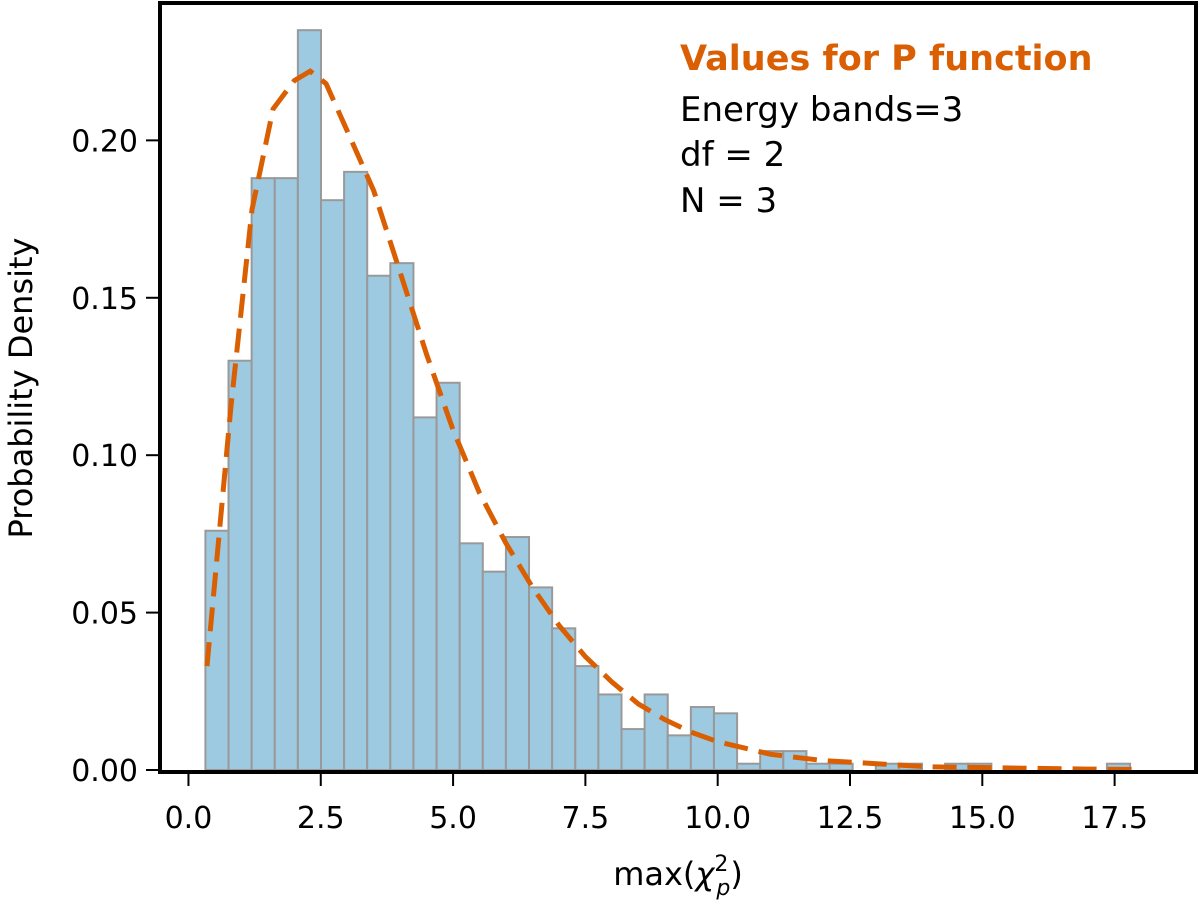 Image resolution: width=1200 pixels, height=904 pixels. What do you see at coordinates (453, 818) in the screenshot?
I see `x-tick-label: 5.0` at bounding box center [453, 818].